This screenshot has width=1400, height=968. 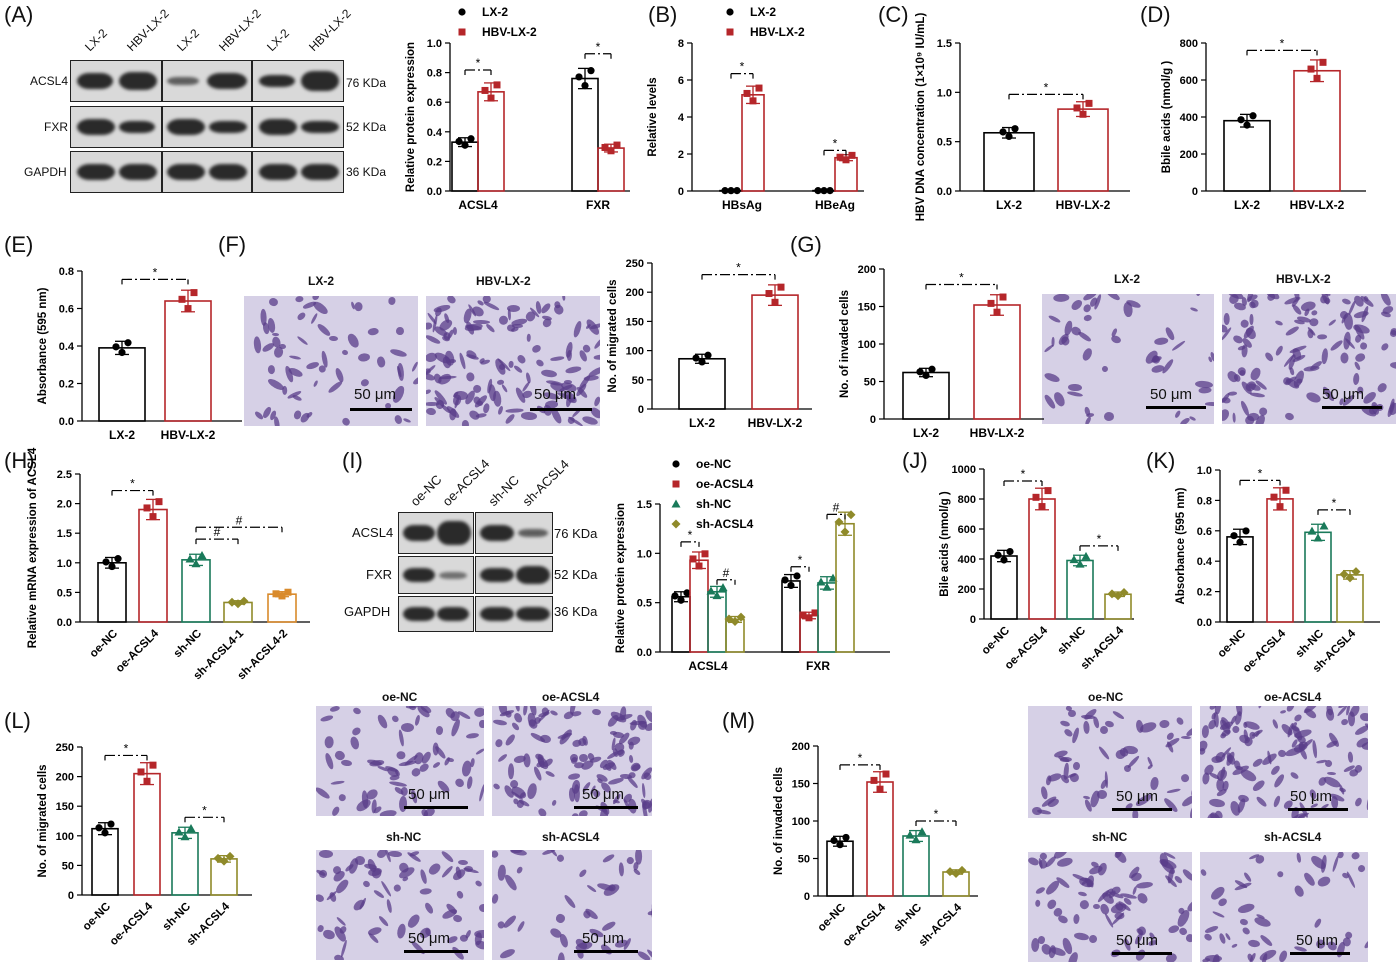 What do you see at coordinates (1155, 14) in the screenshot?
I see `panel-label-d: (D)` at bounding box center [1155, 14].